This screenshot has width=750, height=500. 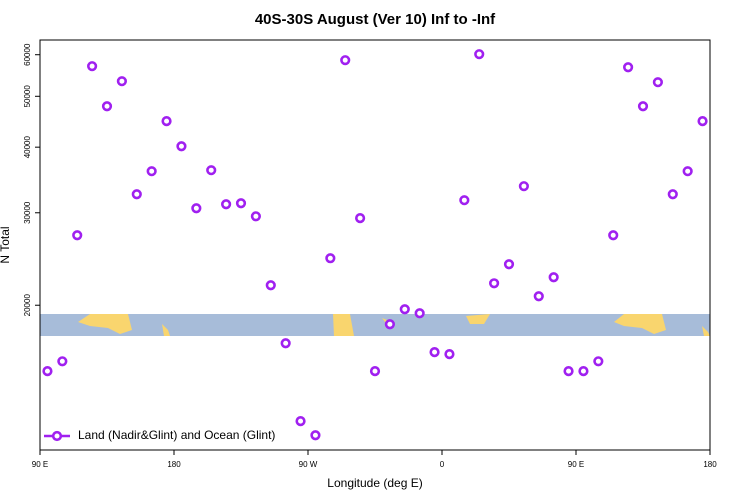 What do you see at coordinates (374, 483) in the screenshot?
I see `x-axis-label: Longitude (deg E)` at bounding box center [374, 483].